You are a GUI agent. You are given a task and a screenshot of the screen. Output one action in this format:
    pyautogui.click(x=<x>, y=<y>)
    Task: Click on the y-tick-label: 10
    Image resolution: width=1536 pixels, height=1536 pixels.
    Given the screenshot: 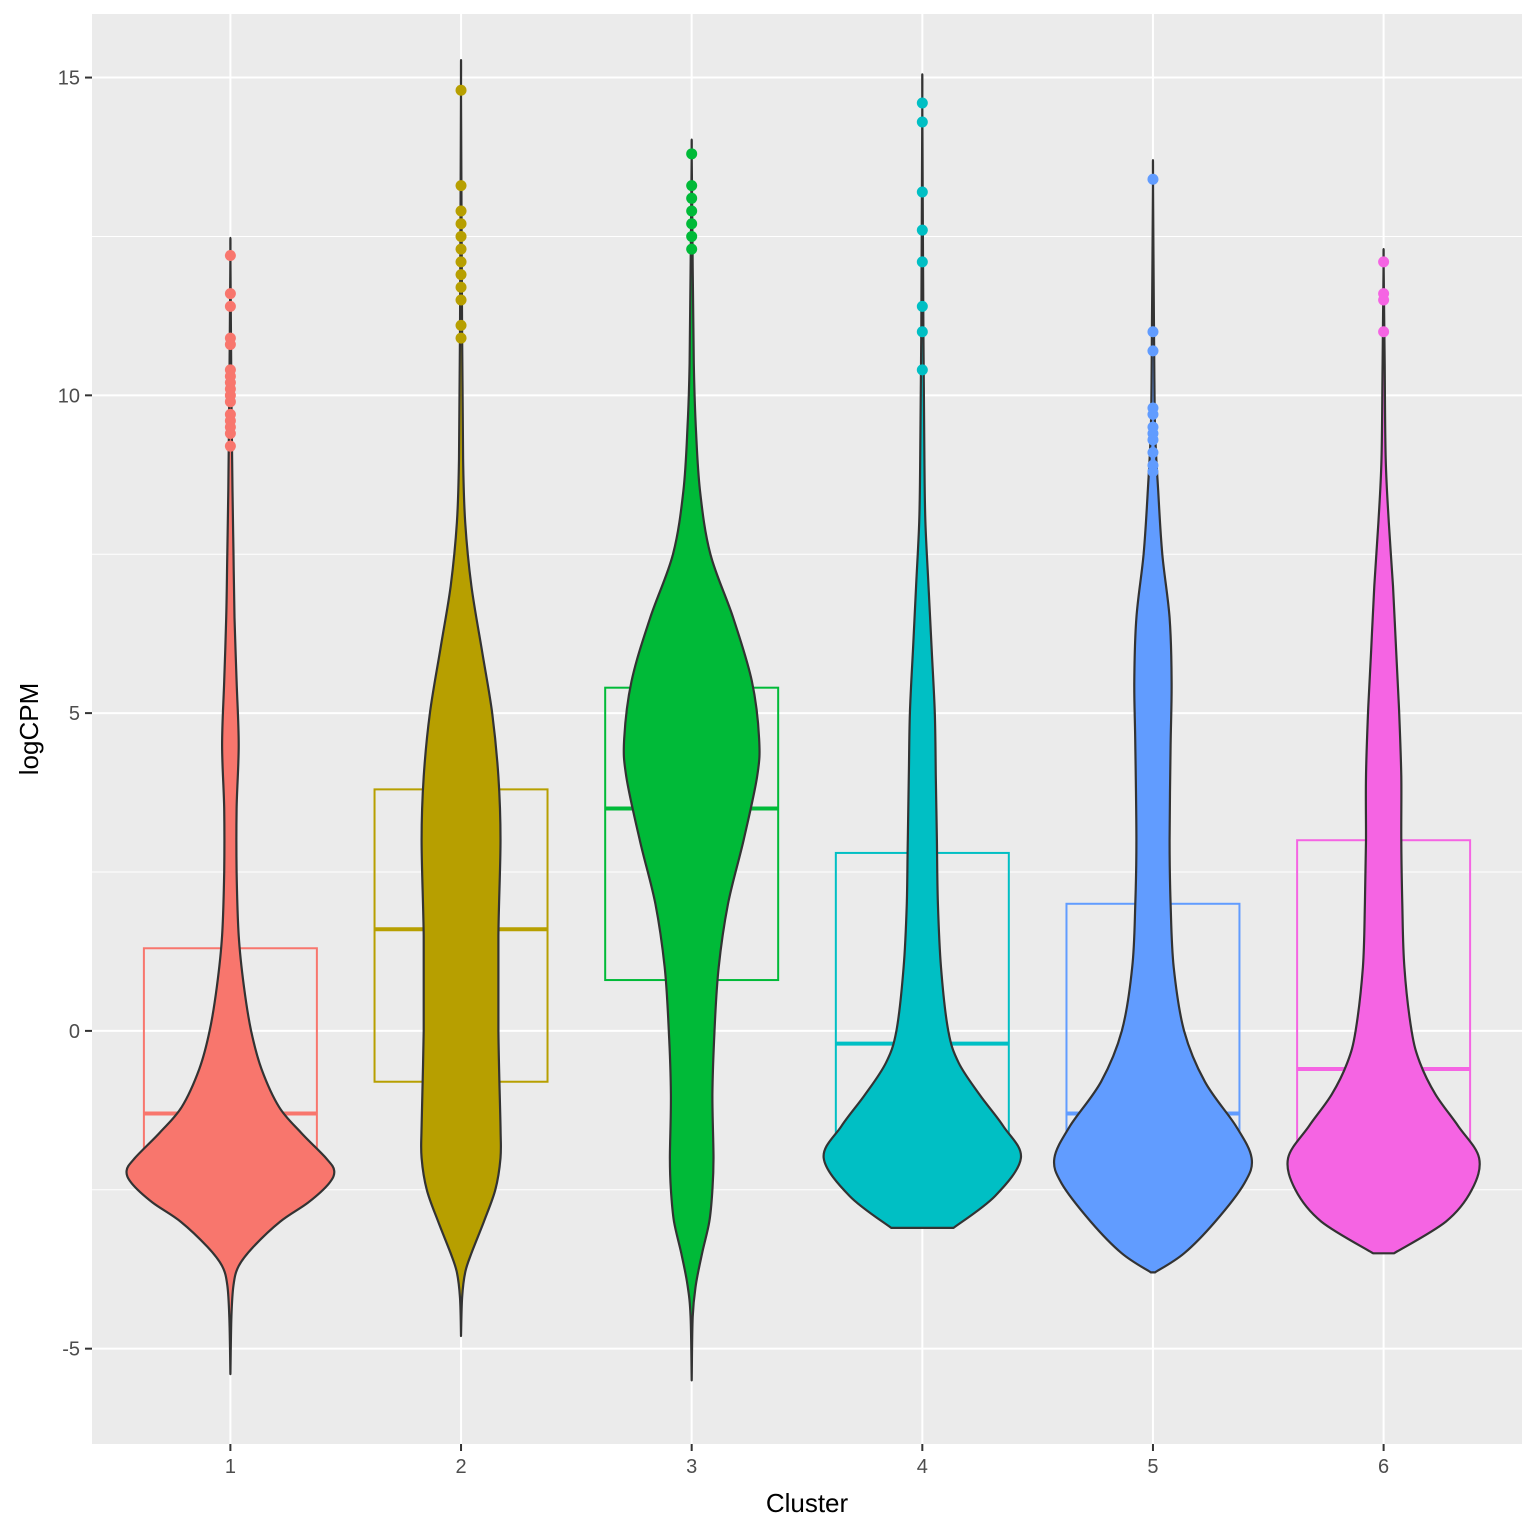 What is the action you would take?
    pyautogui.click(x=69, y=396)
    